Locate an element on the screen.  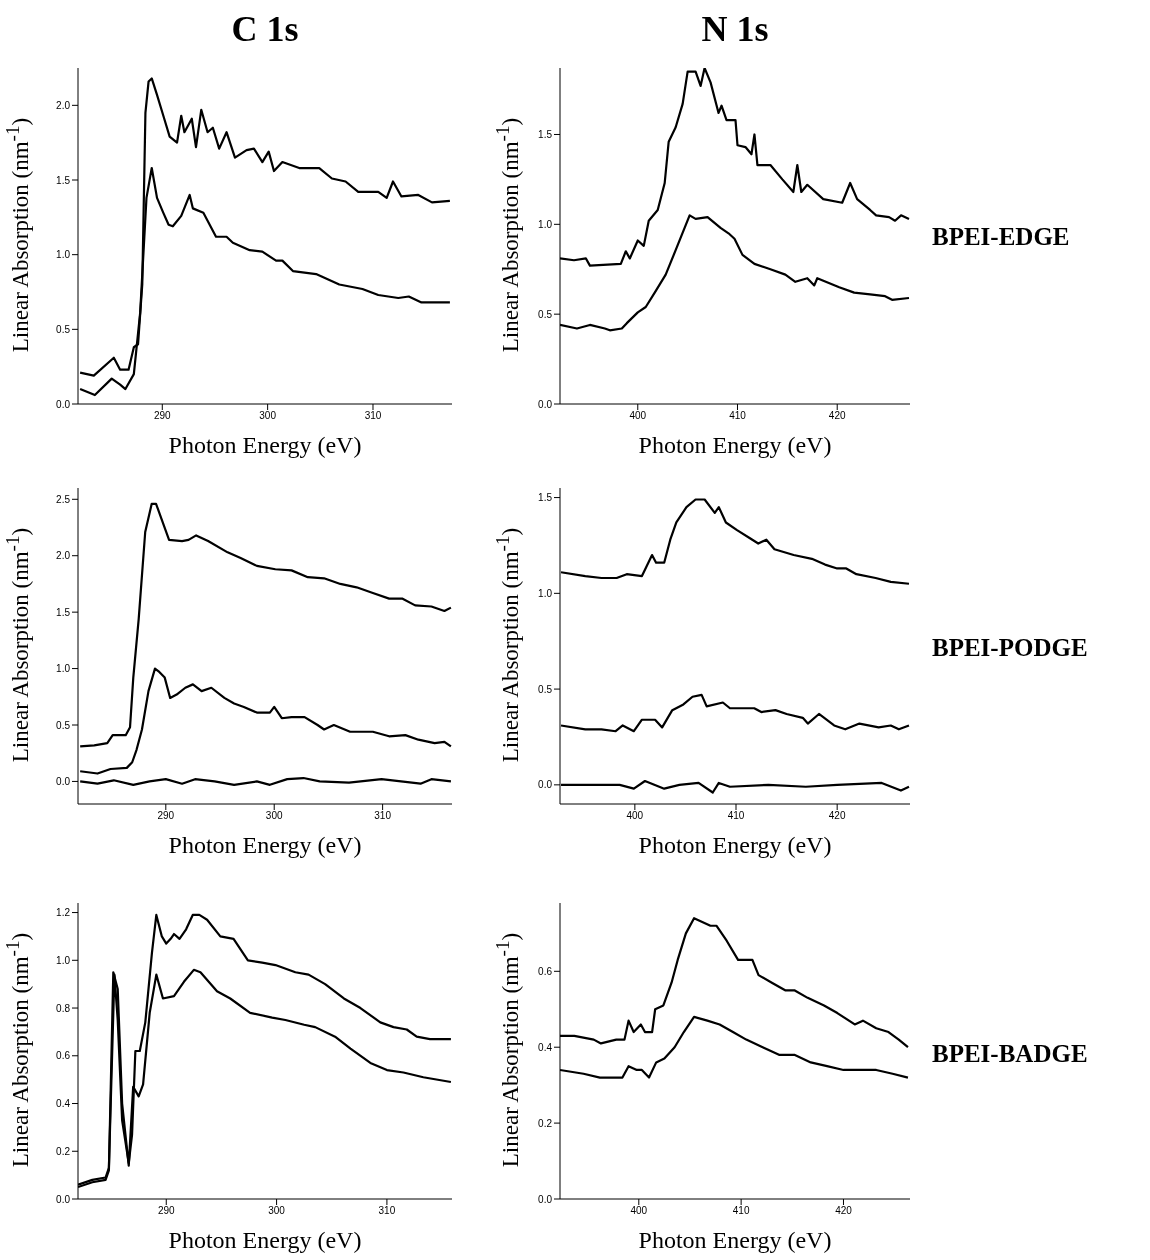
y-tick-label: 1.2 is located at coordinates (63, 913).